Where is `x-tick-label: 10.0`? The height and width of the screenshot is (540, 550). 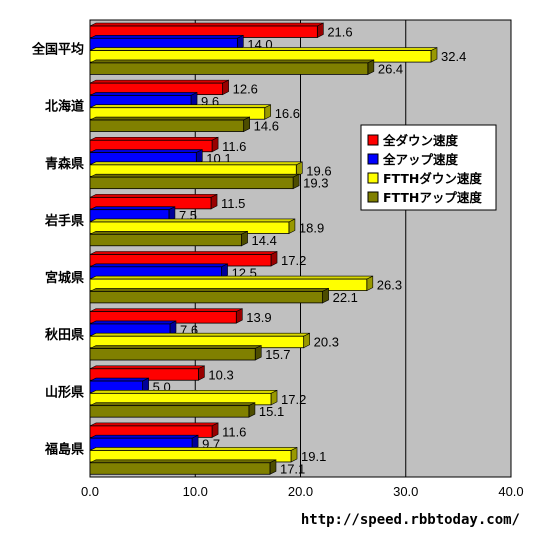 x-tick-label: 10.0 is located at coordinates (195, 491).